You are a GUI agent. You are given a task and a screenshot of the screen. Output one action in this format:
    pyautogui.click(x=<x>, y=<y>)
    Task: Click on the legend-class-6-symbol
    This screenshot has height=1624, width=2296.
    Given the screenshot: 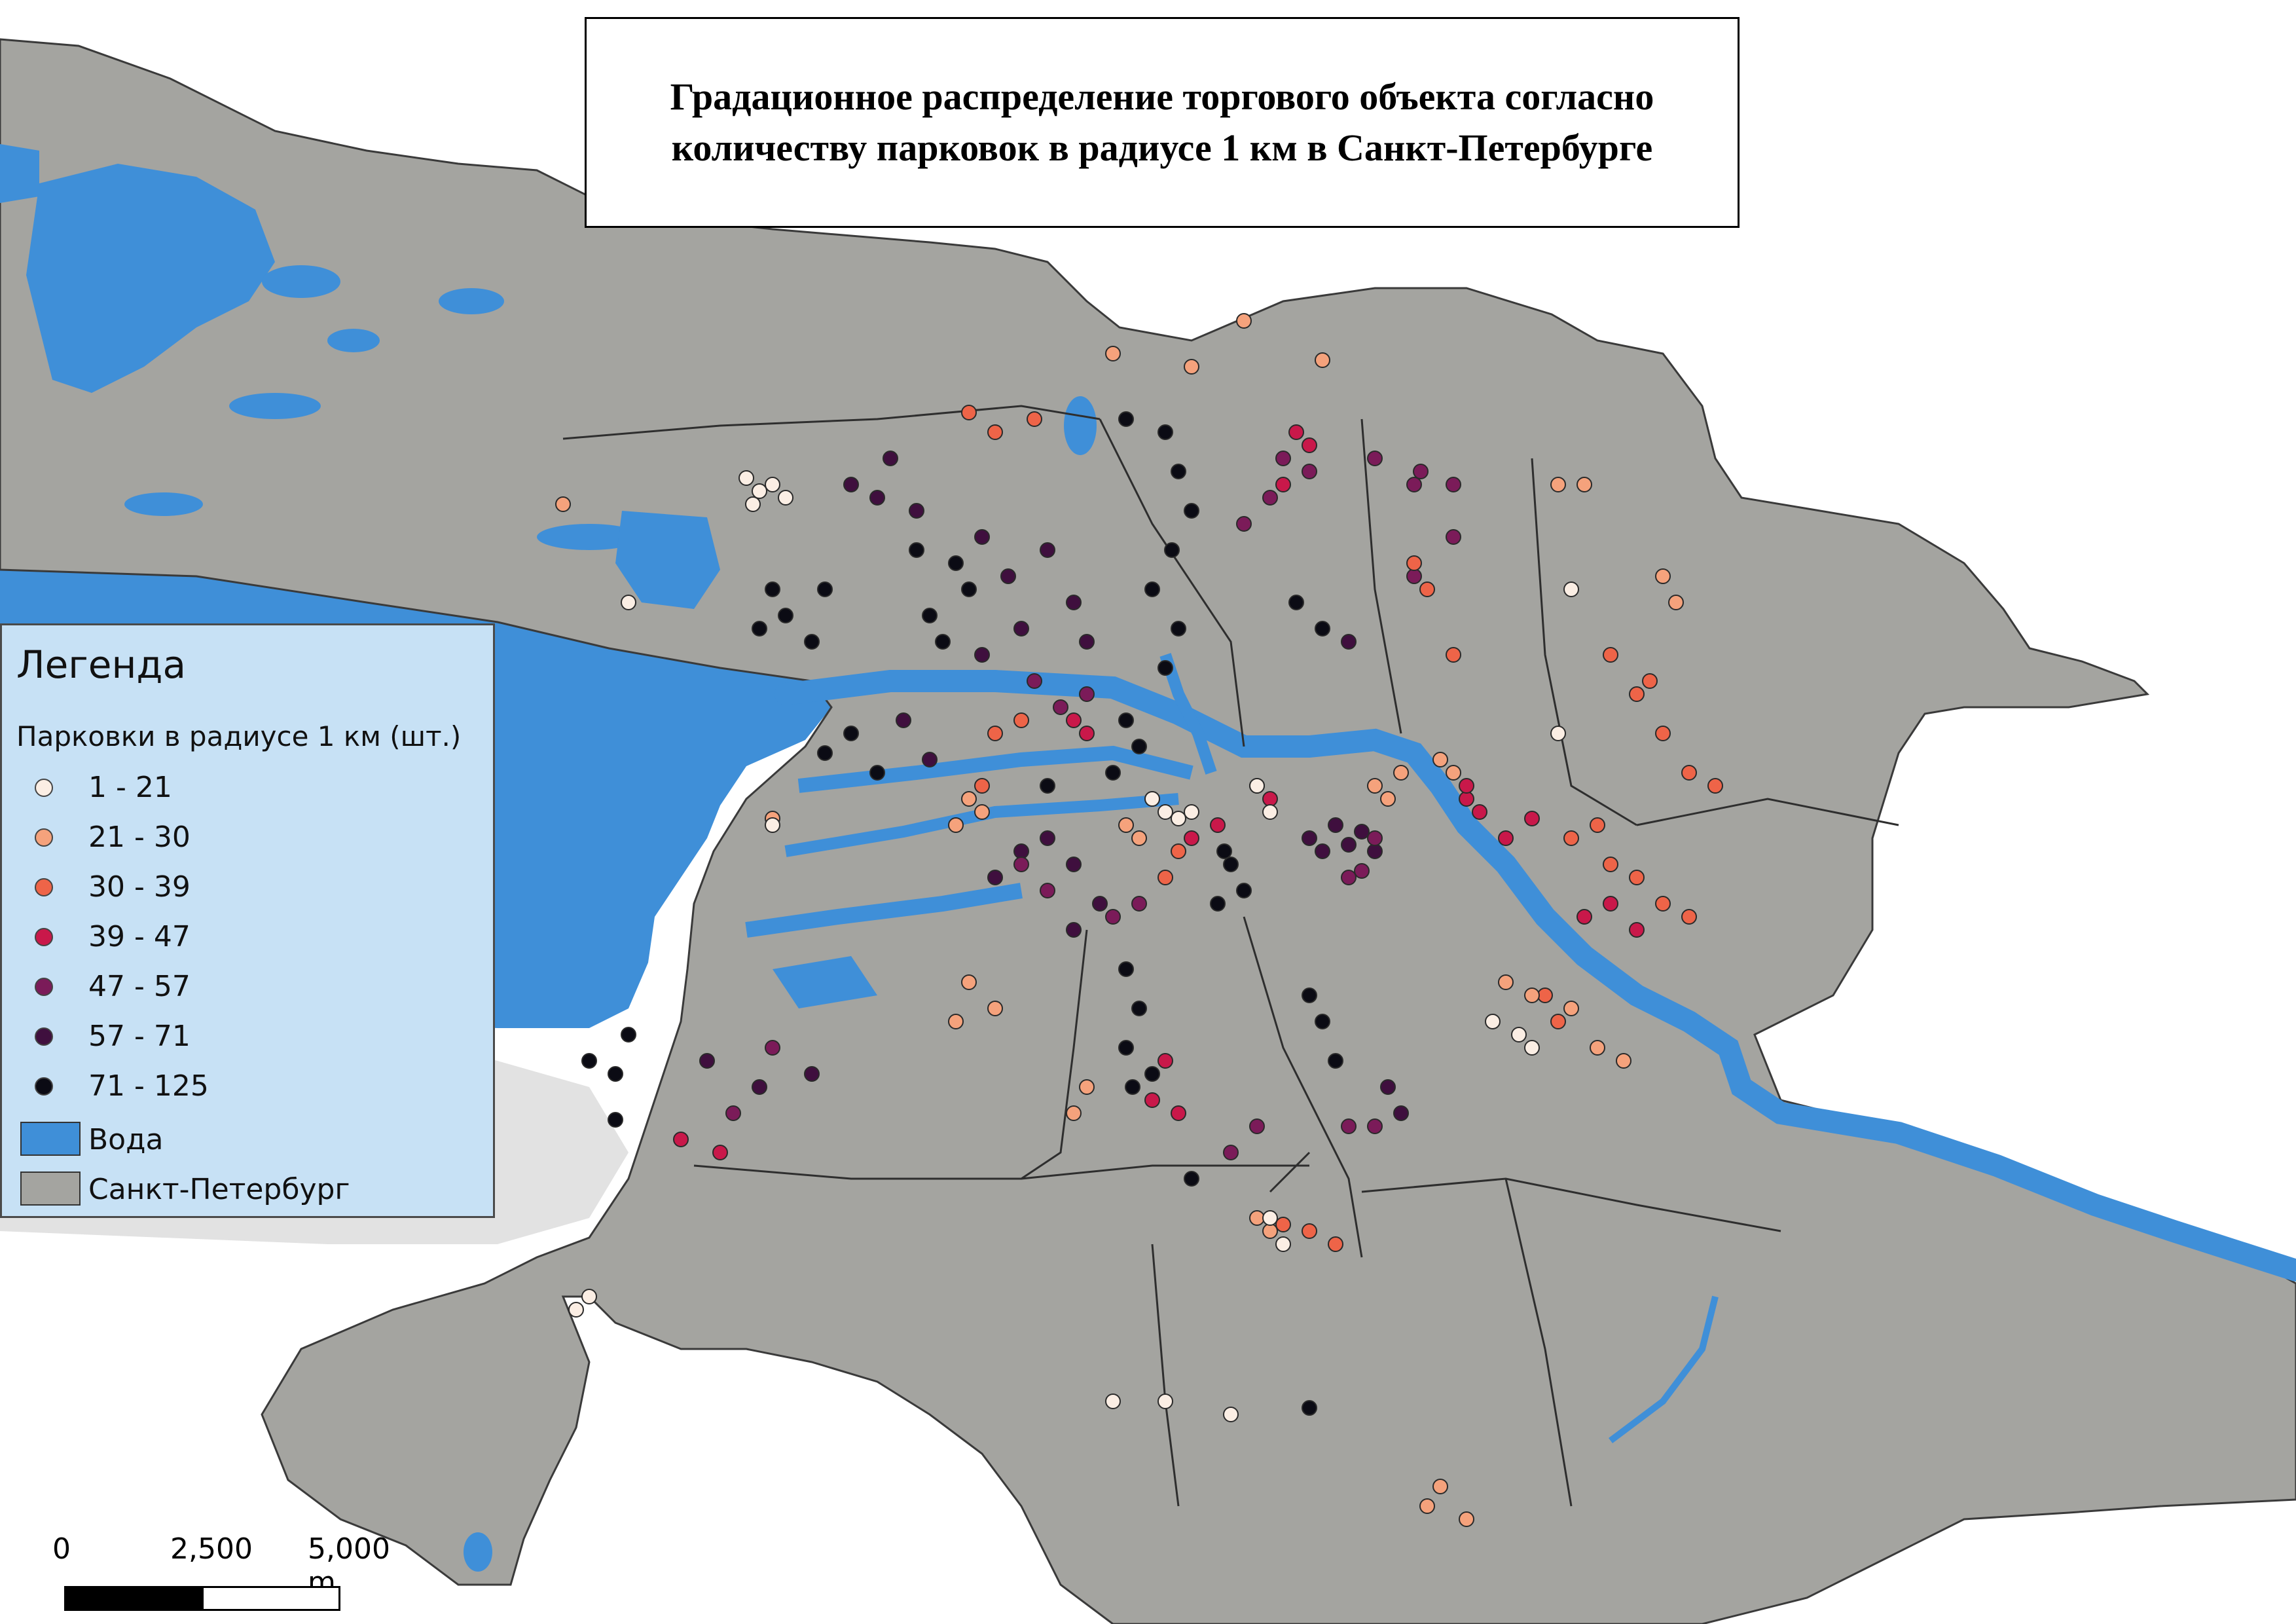 What is the action you would take?
    pyautogui.click(x=44, y=1036)
    